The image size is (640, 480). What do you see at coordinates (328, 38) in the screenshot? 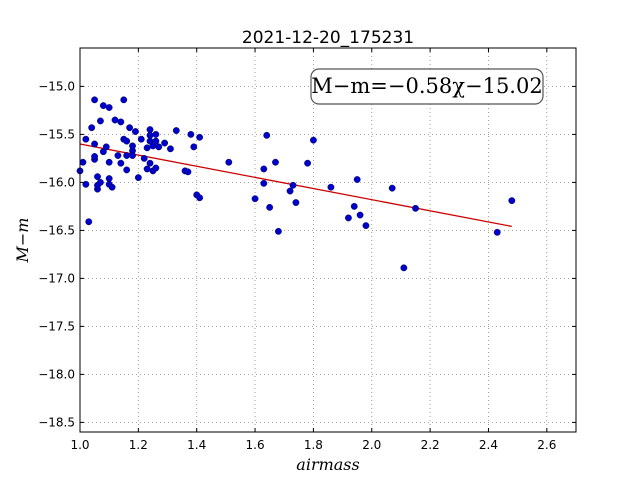
I see `chart-title: 2021-12-20_175231` at bounding box center [328, 38].